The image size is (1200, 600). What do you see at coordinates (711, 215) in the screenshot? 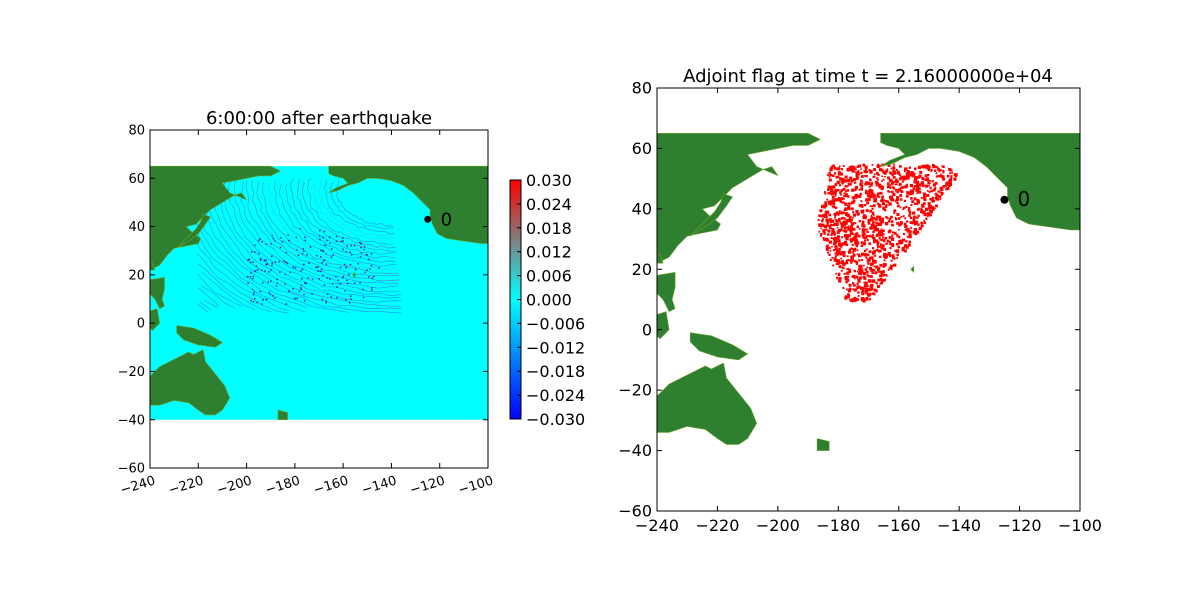
I see `land-japan` at bounding box center [711, 215].